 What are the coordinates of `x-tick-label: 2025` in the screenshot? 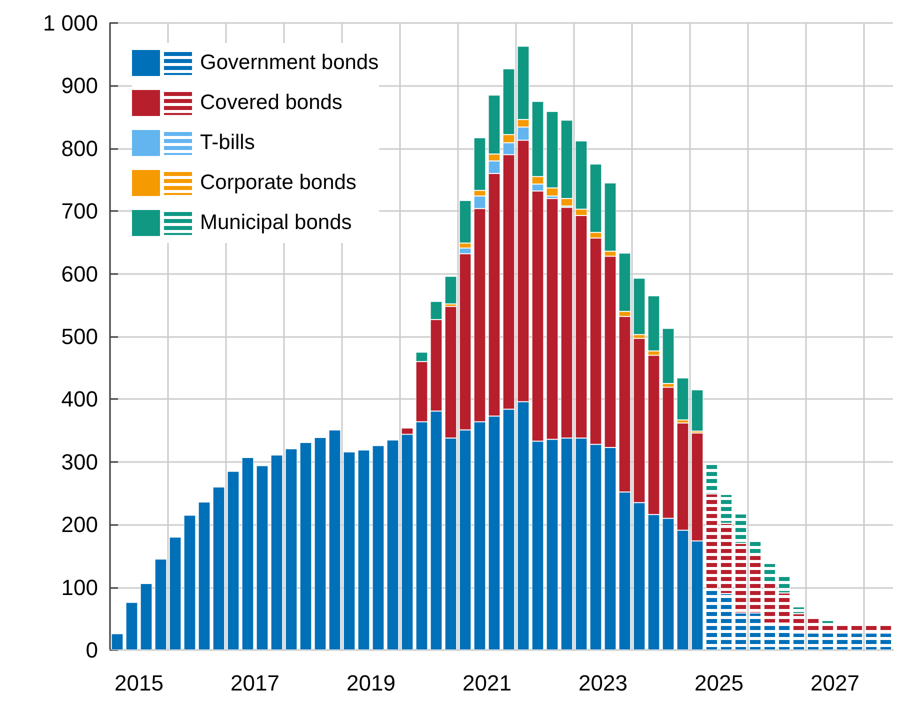 It's located at (719, 683).